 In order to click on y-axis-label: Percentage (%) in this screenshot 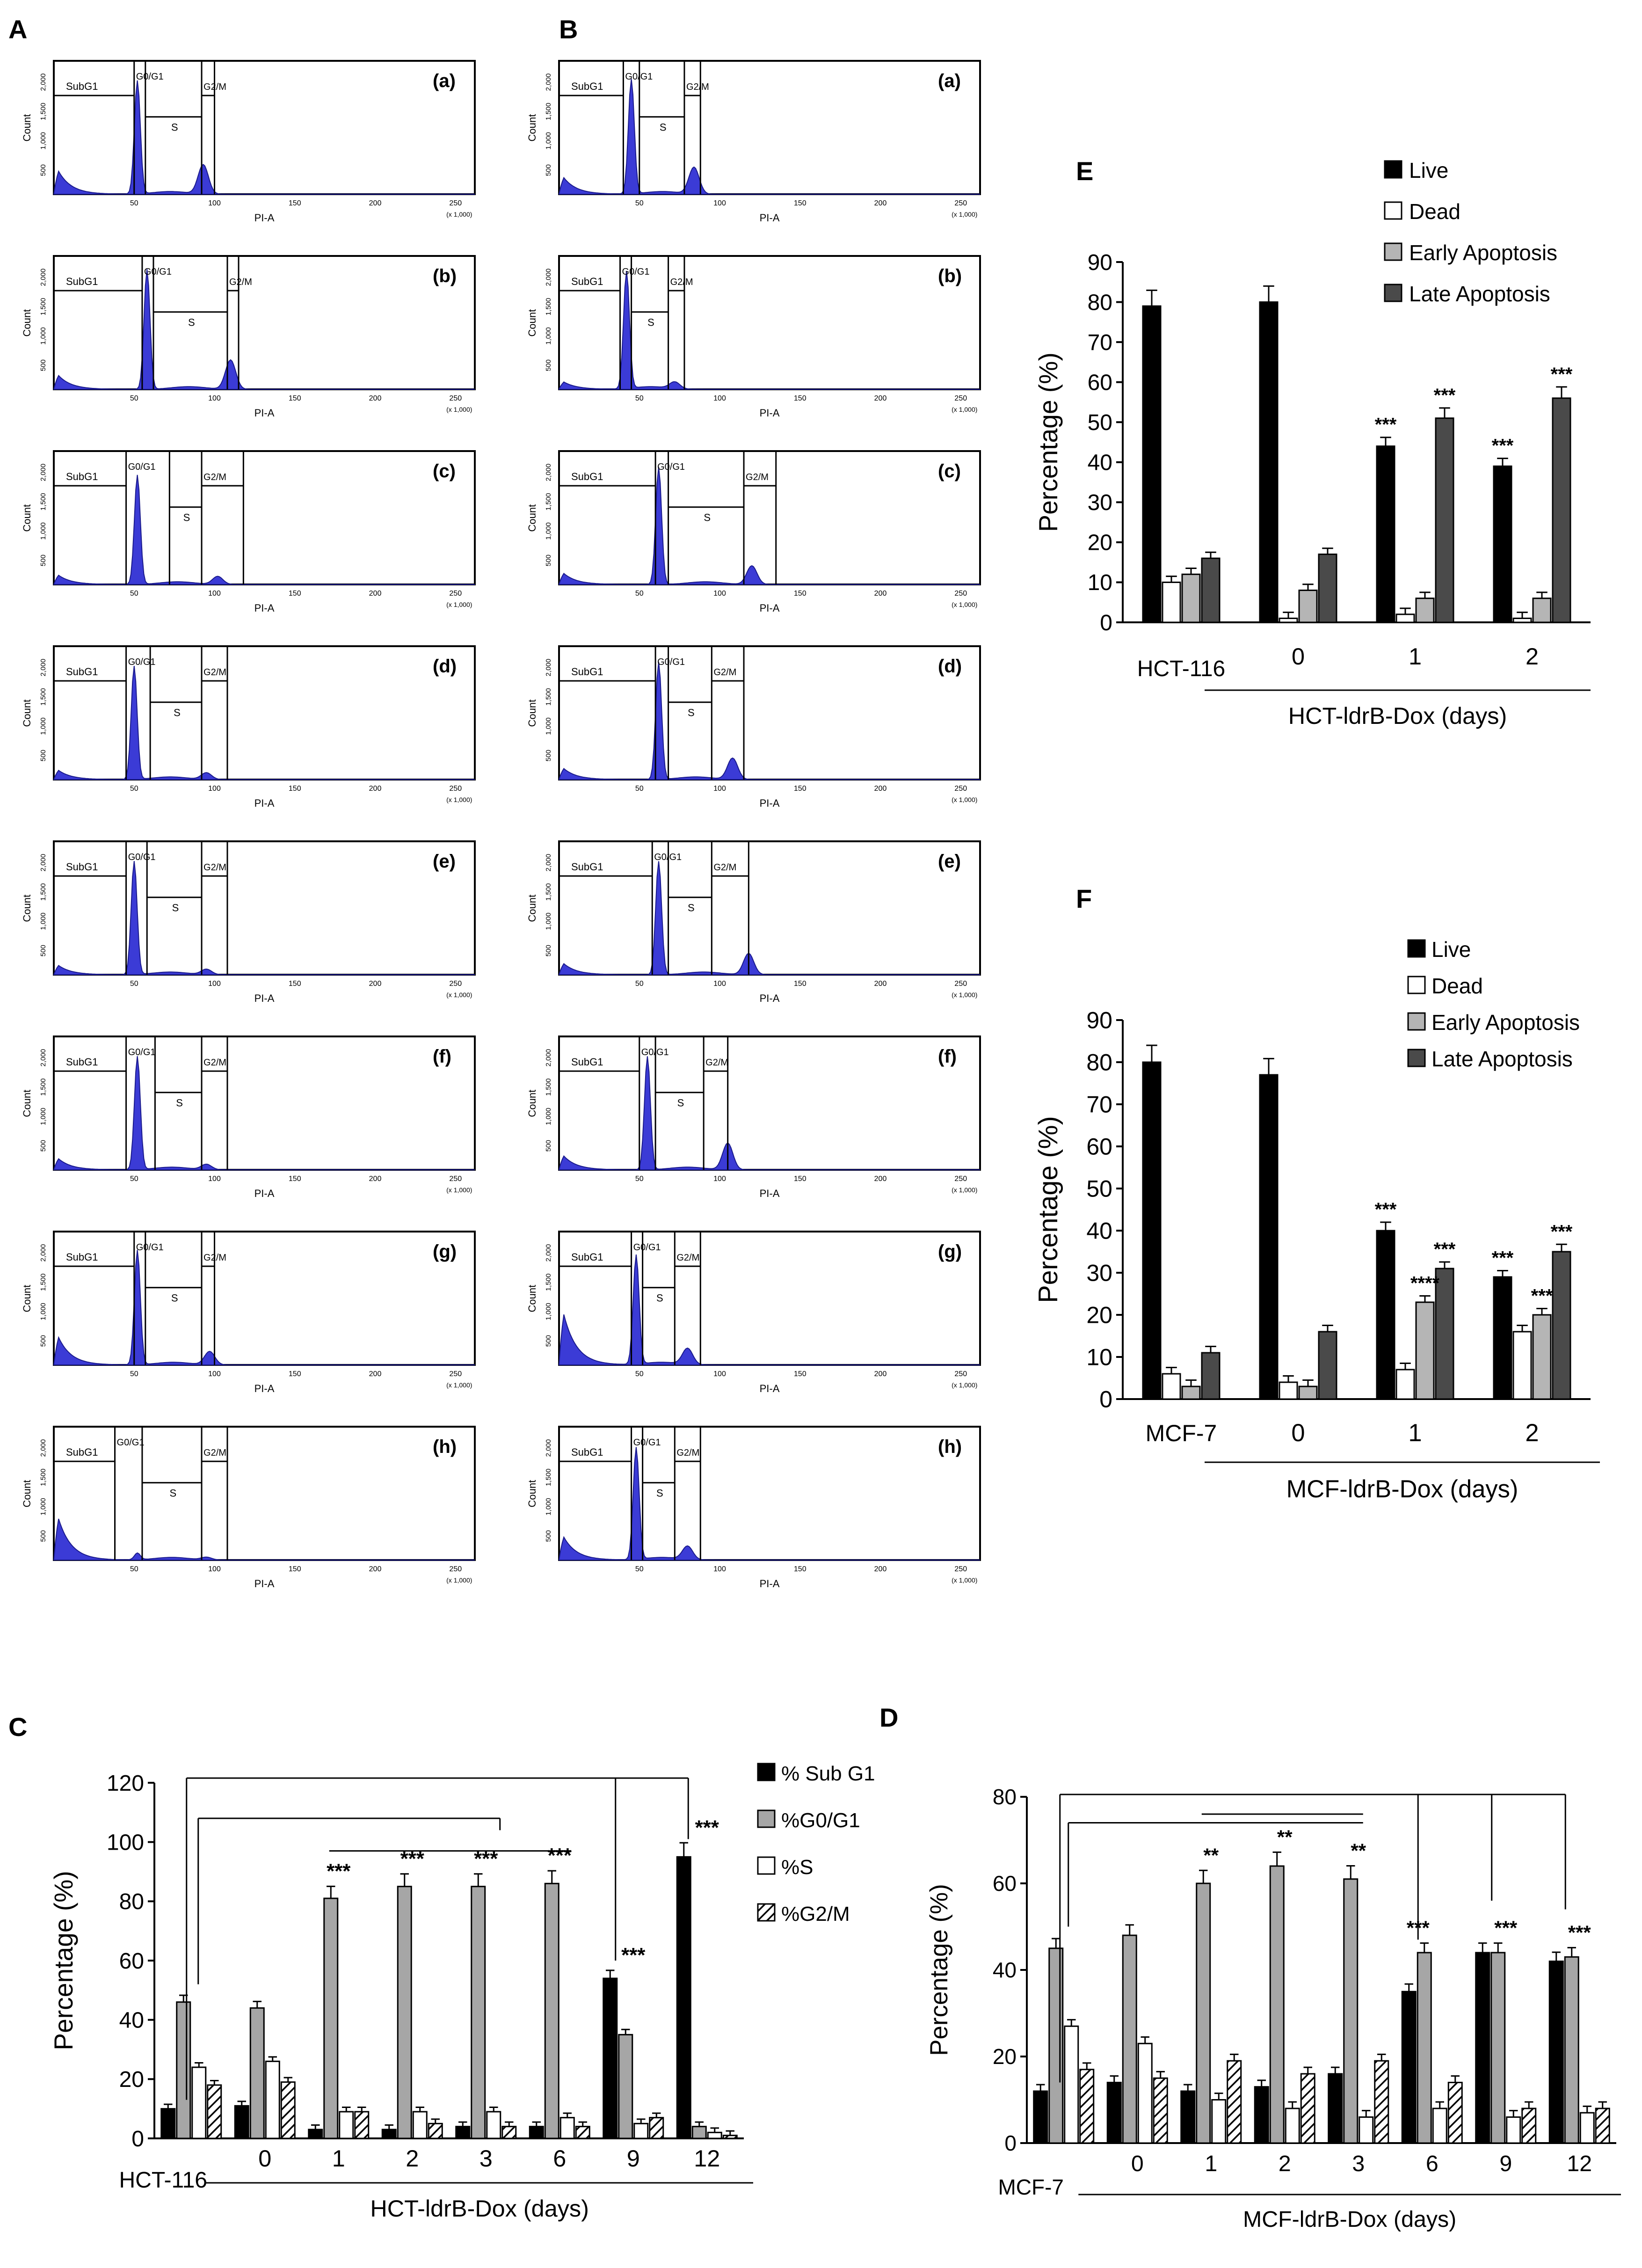, I will do `click(939, 1970)`.